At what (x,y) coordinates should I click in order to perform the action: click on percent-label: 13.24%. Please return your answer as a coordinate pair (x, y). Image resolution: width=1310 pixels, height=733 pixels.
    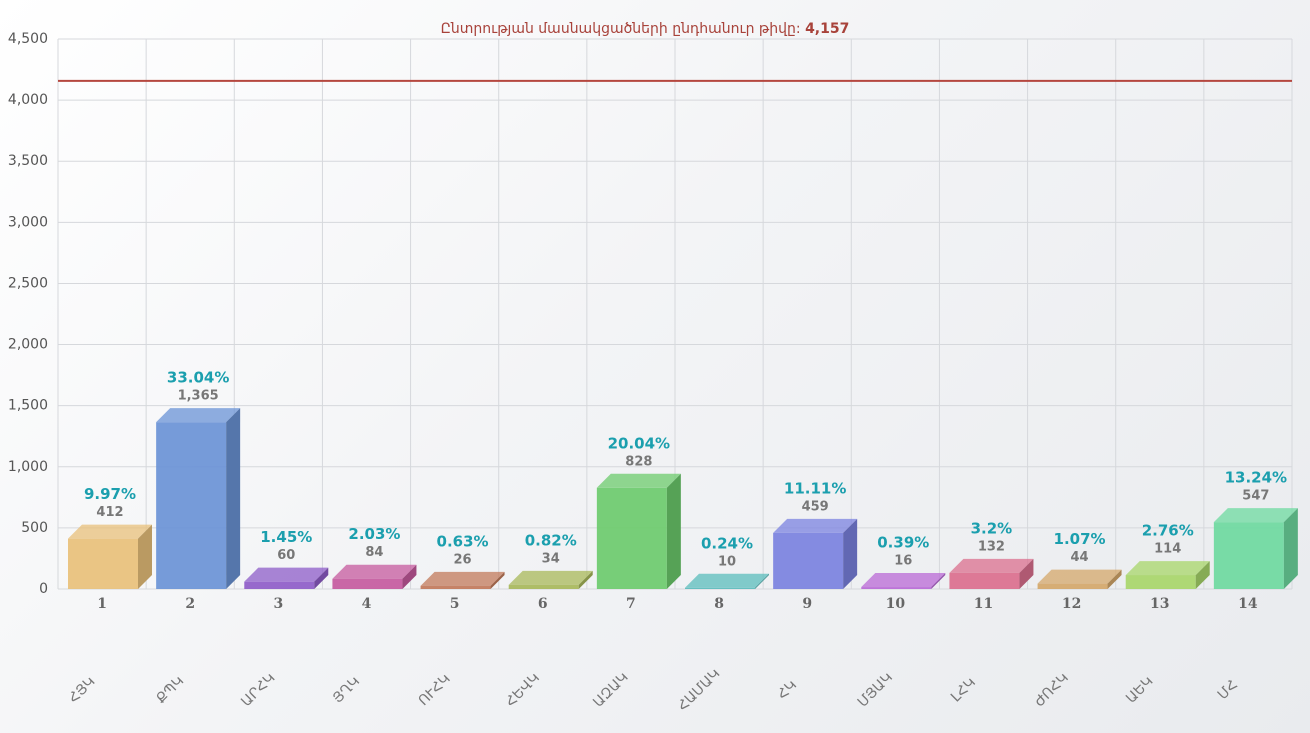
    Looking at the image, I should click on (1256, 478).